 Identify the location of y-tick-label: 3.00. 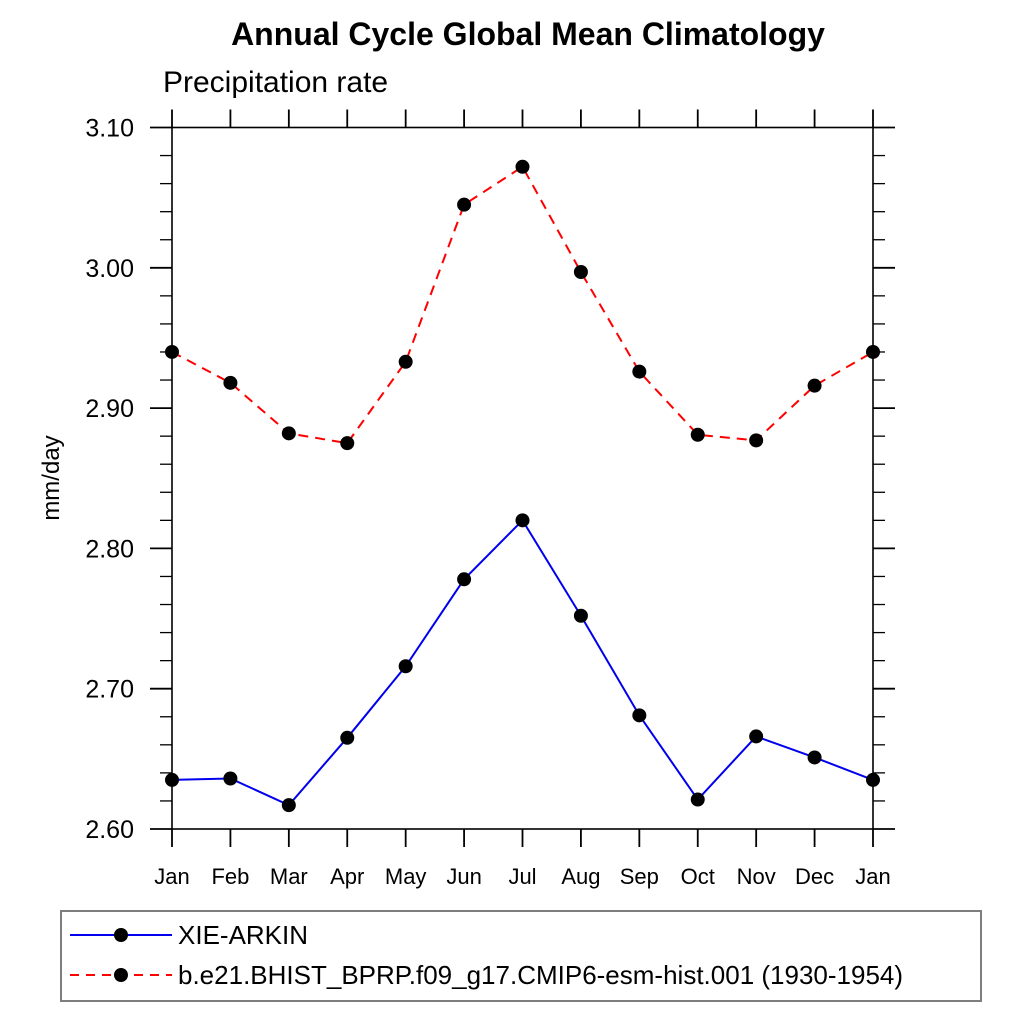
(109, 269).